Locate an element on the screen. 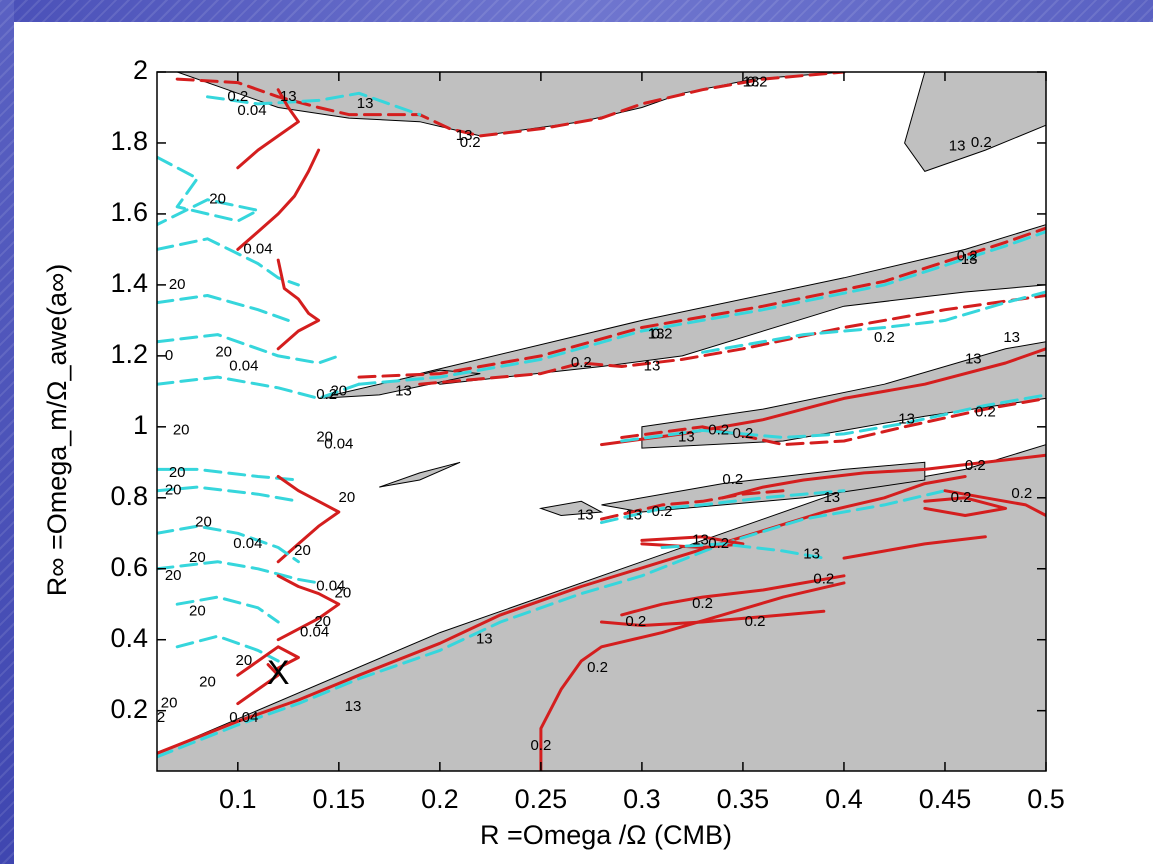  y-tick-label: 1.8 is located at coordinates (129, 141).